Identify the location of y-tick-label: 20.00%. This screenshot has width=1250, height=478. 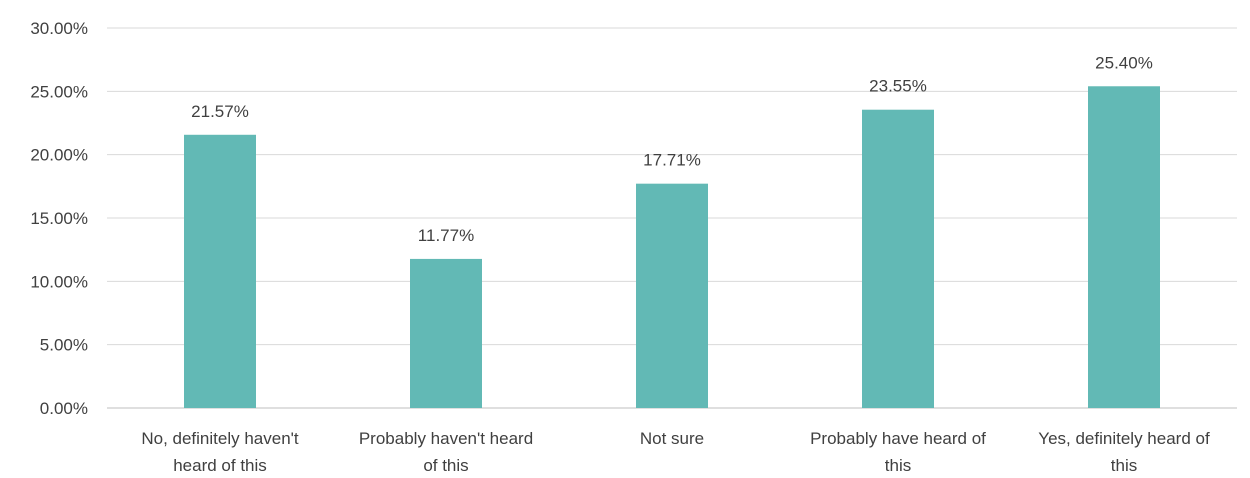
(59, 155).